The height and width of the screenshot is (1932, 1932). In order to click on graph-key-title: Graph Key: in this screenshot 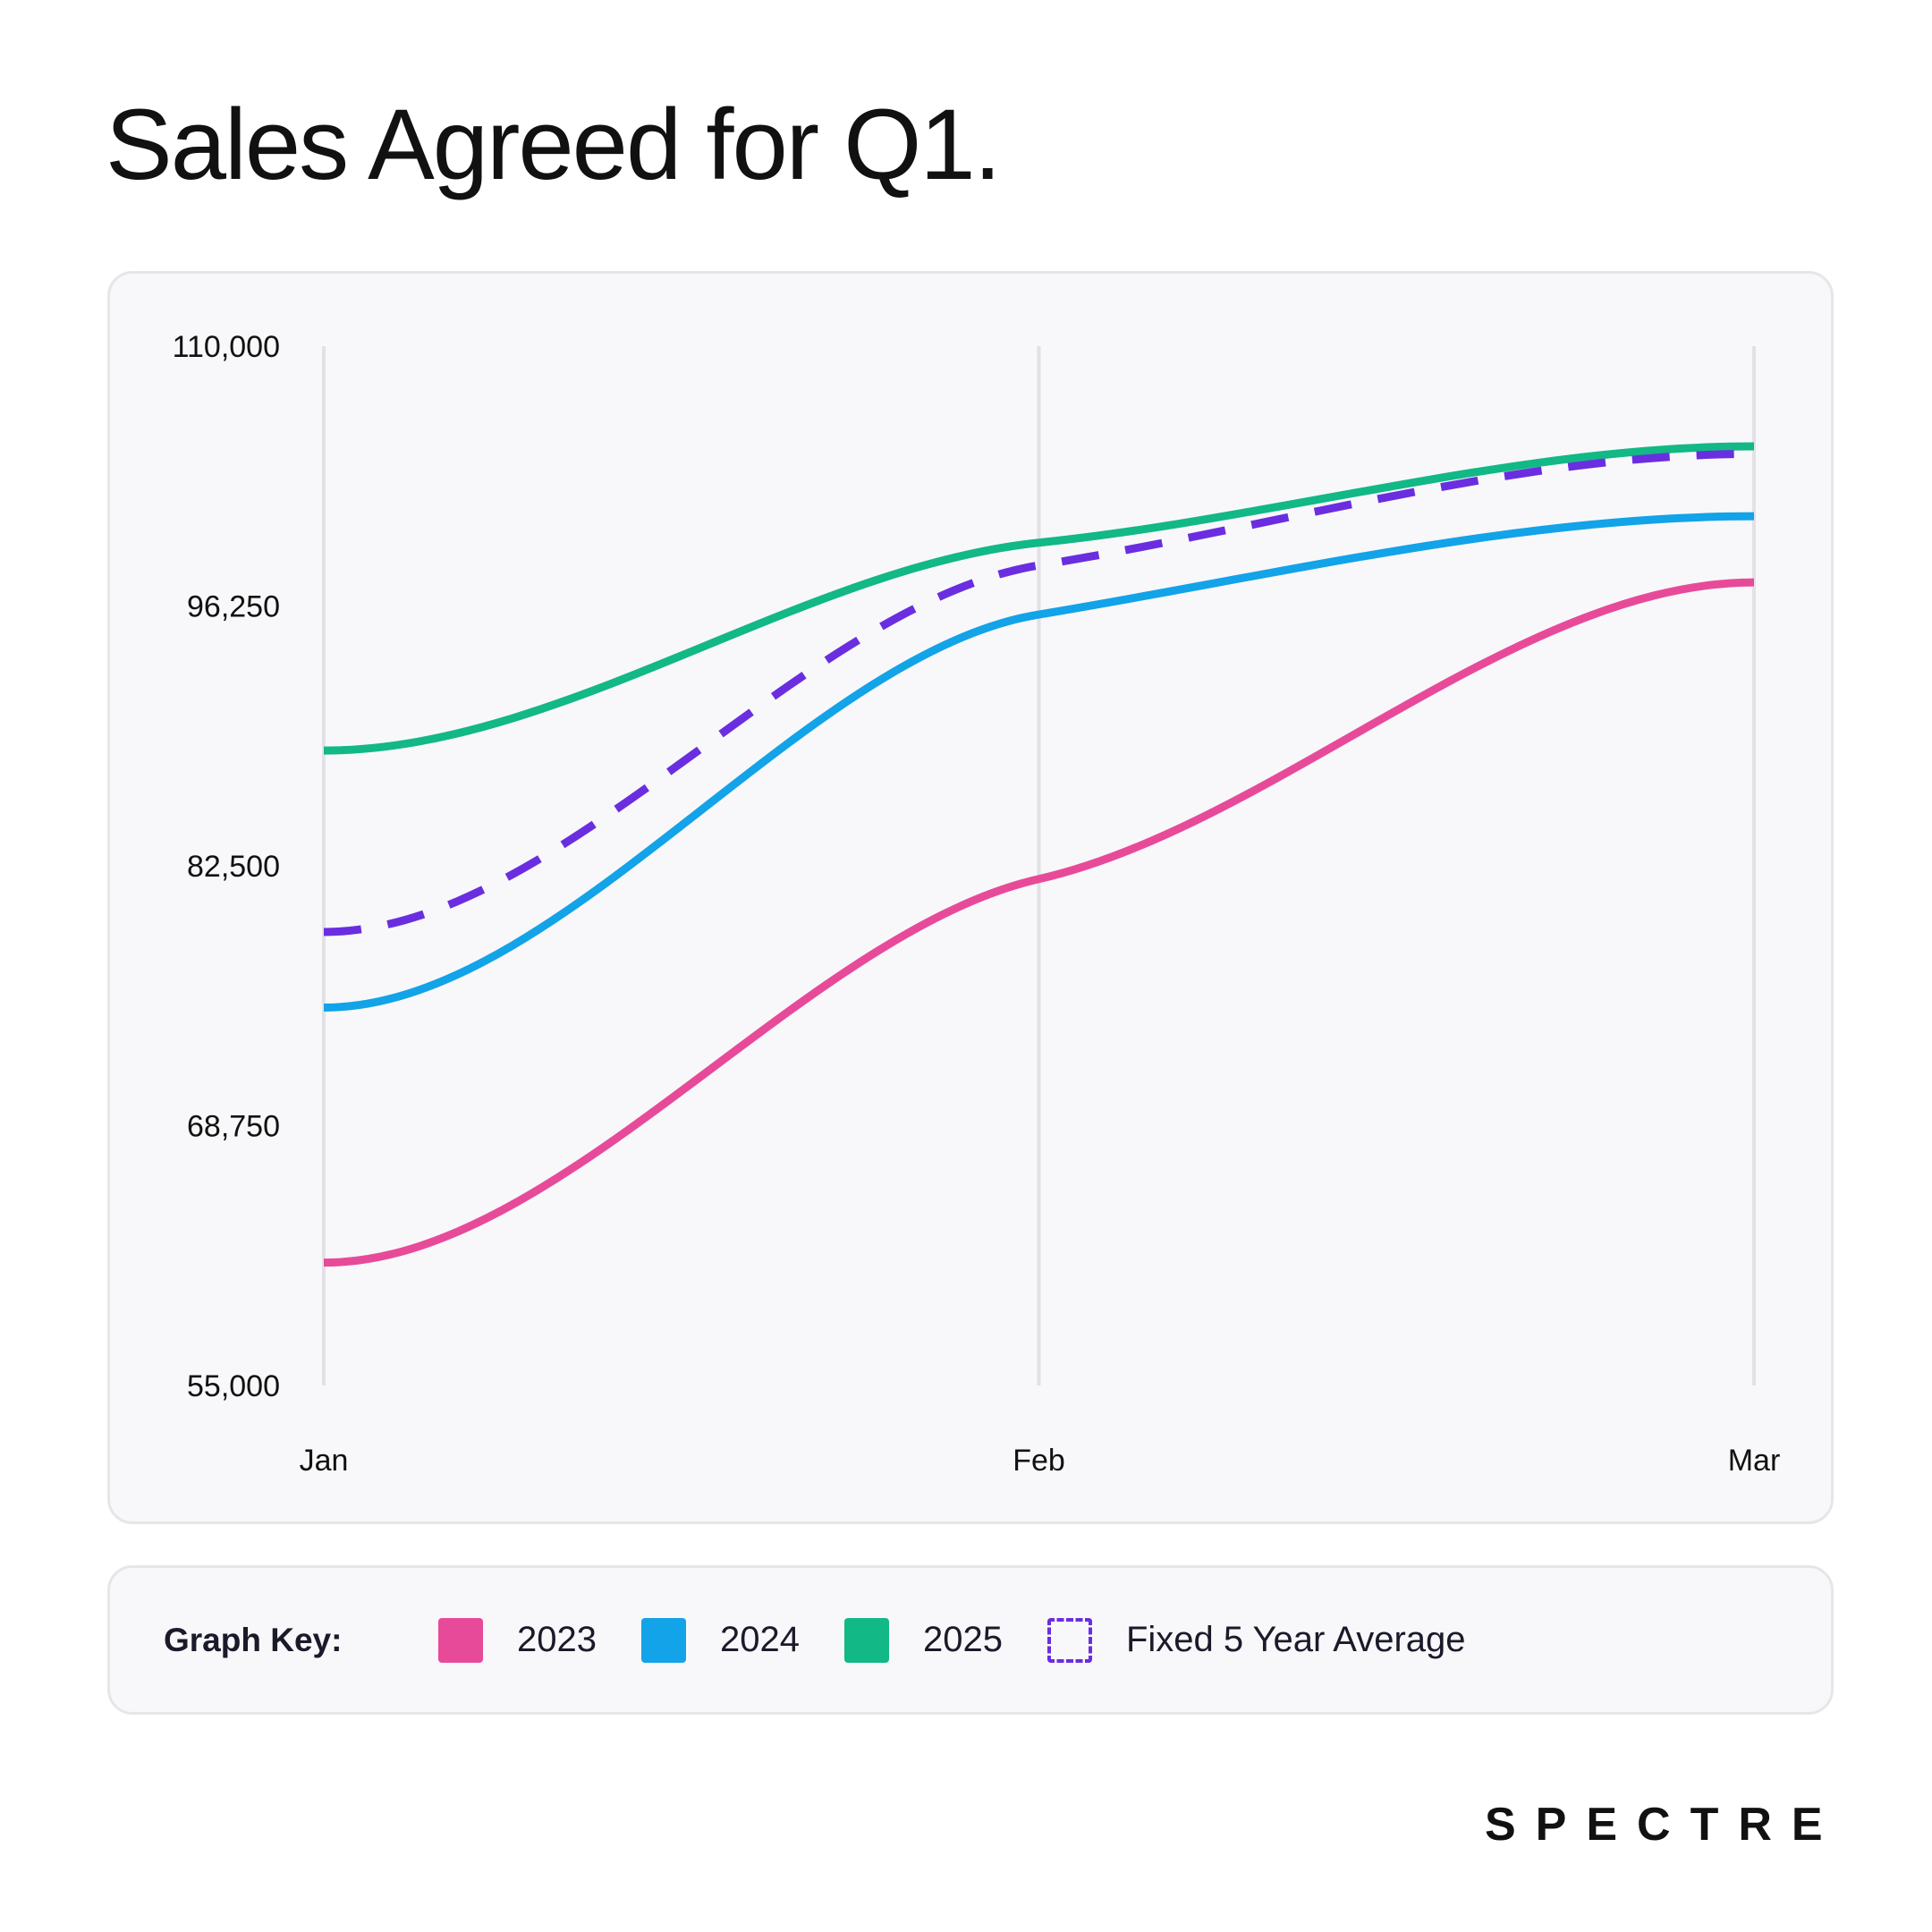, I will do `click(253, 1639)`.